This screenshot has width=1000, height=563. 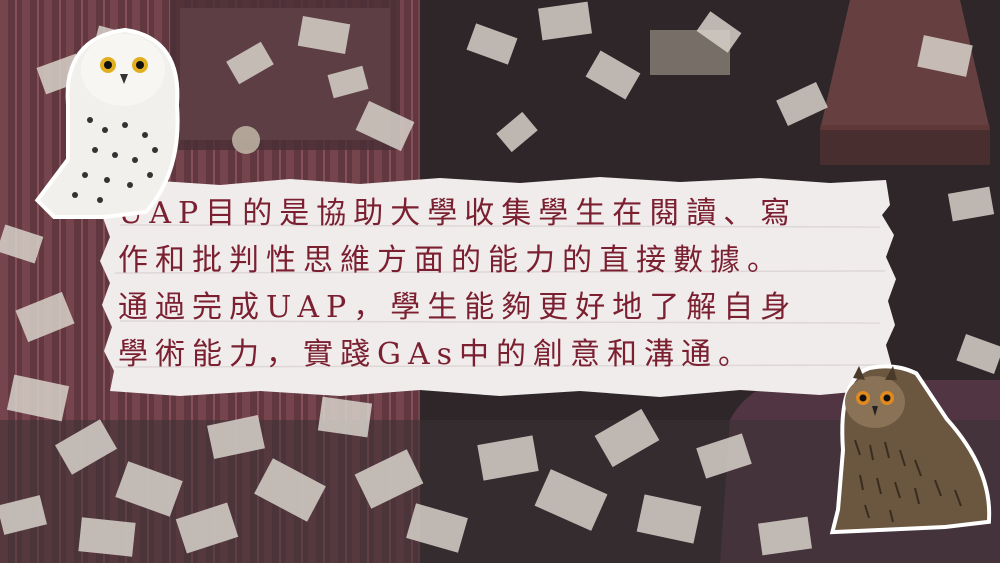 I want to click on eagle-owl-image, so click(x=905, y=447).